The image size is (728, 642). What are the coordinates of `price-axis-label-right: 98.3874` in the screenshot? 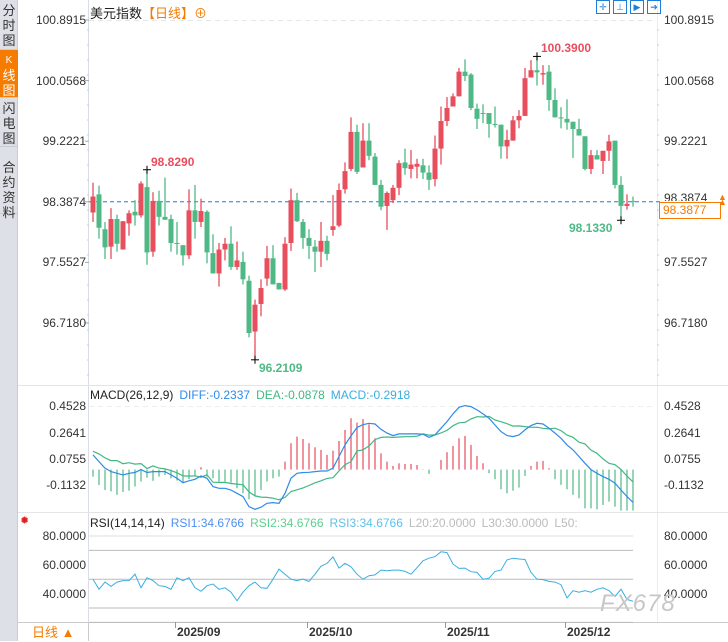 It's located at (686, 195).